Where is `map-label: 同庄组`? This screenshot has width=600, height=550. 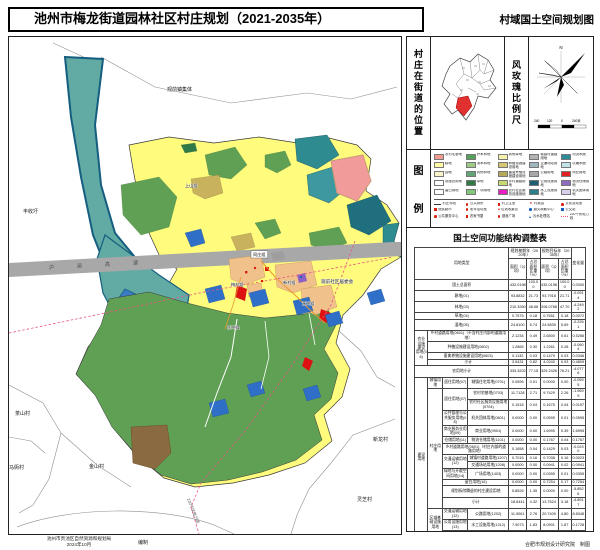
map-label: 同庄组 is located at coordinates (259, 254).